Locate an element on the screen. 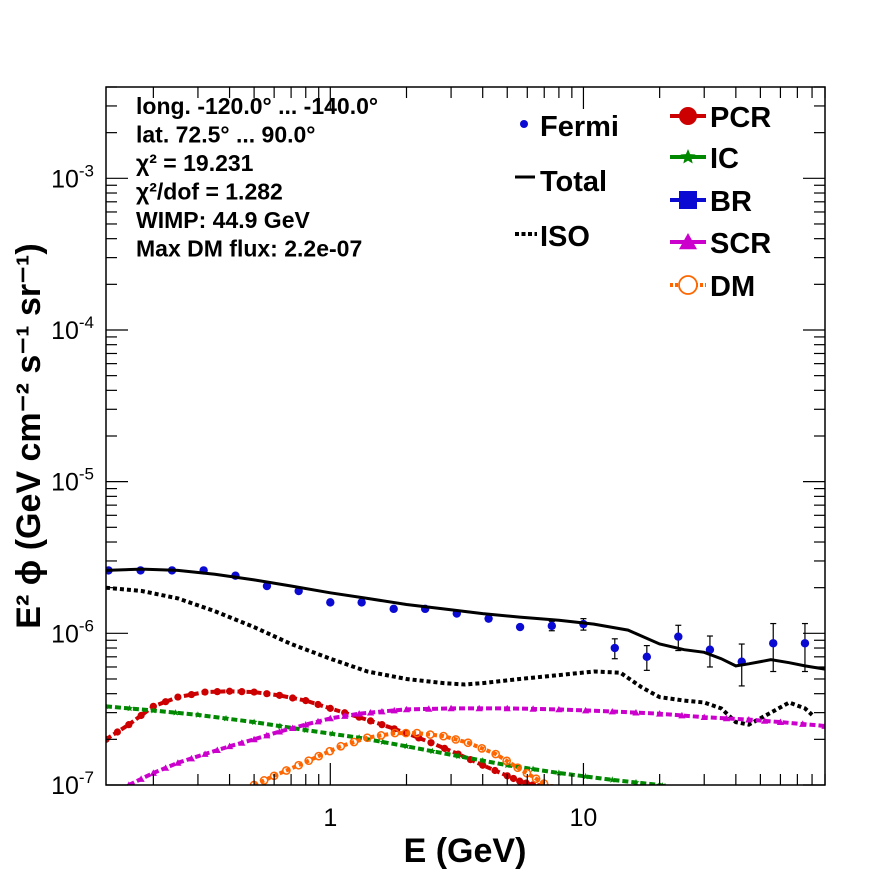 The width and height of the screenshot is (896, 872). y-tick-label: 10⁻⁷ is located at coordinates (72, 784).